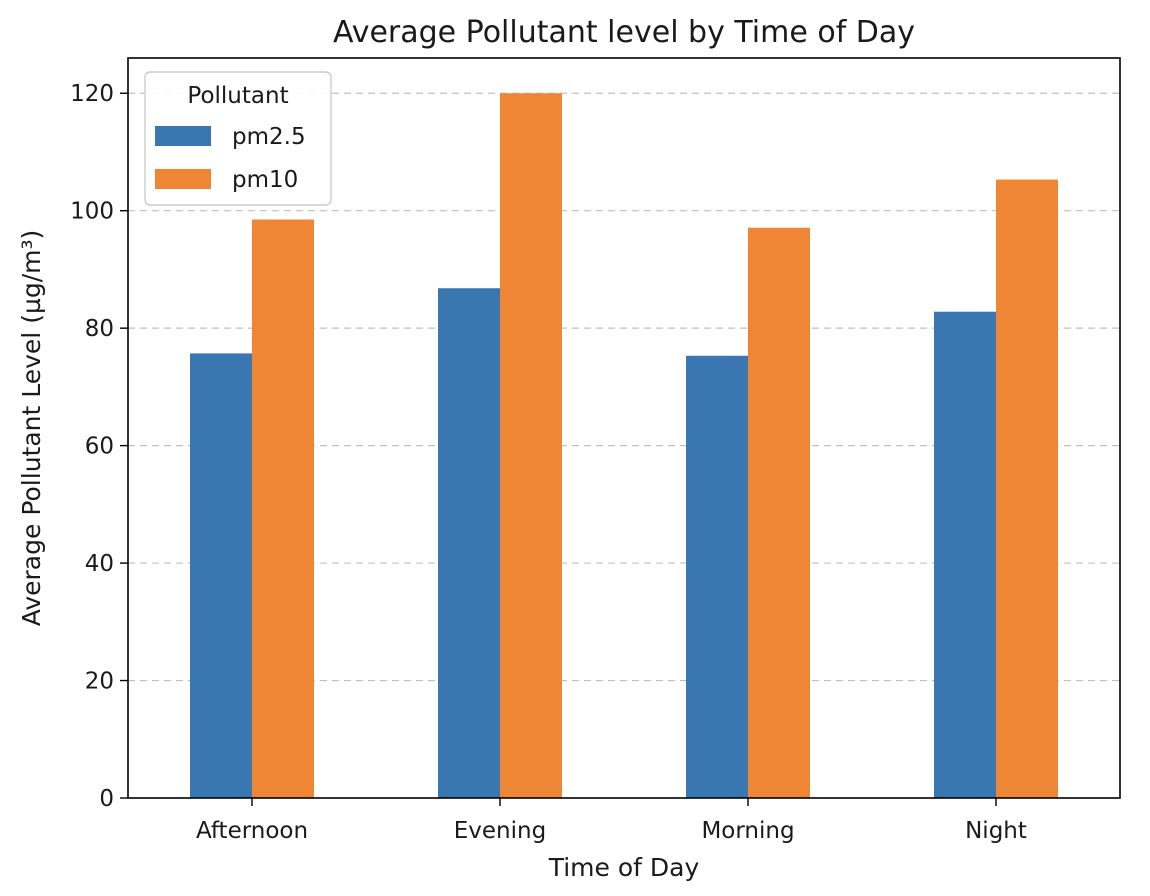  I want to click on legend: Pollutant pm2.5 pm10, so click(238, 138).